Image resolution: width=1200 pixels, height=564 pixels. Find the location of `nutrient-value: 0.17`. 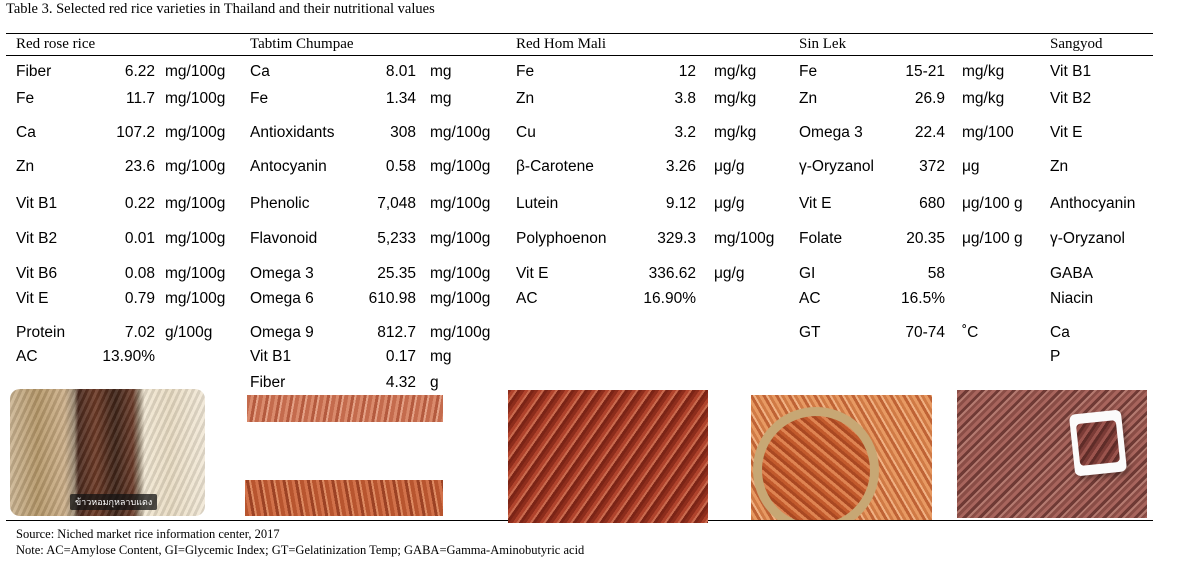

nutrient-value: 0.17 is located at coordinates (400, 356).